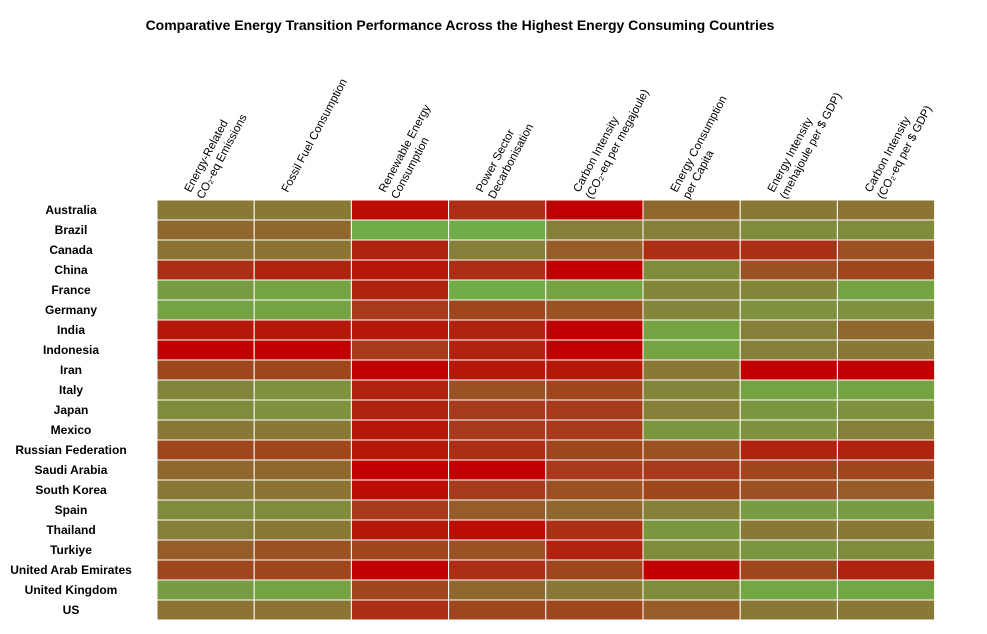  What do you see at coordinates (71, 210) in the screenshot?
I see `row-label: Australia` at bounding box center [71, 210].